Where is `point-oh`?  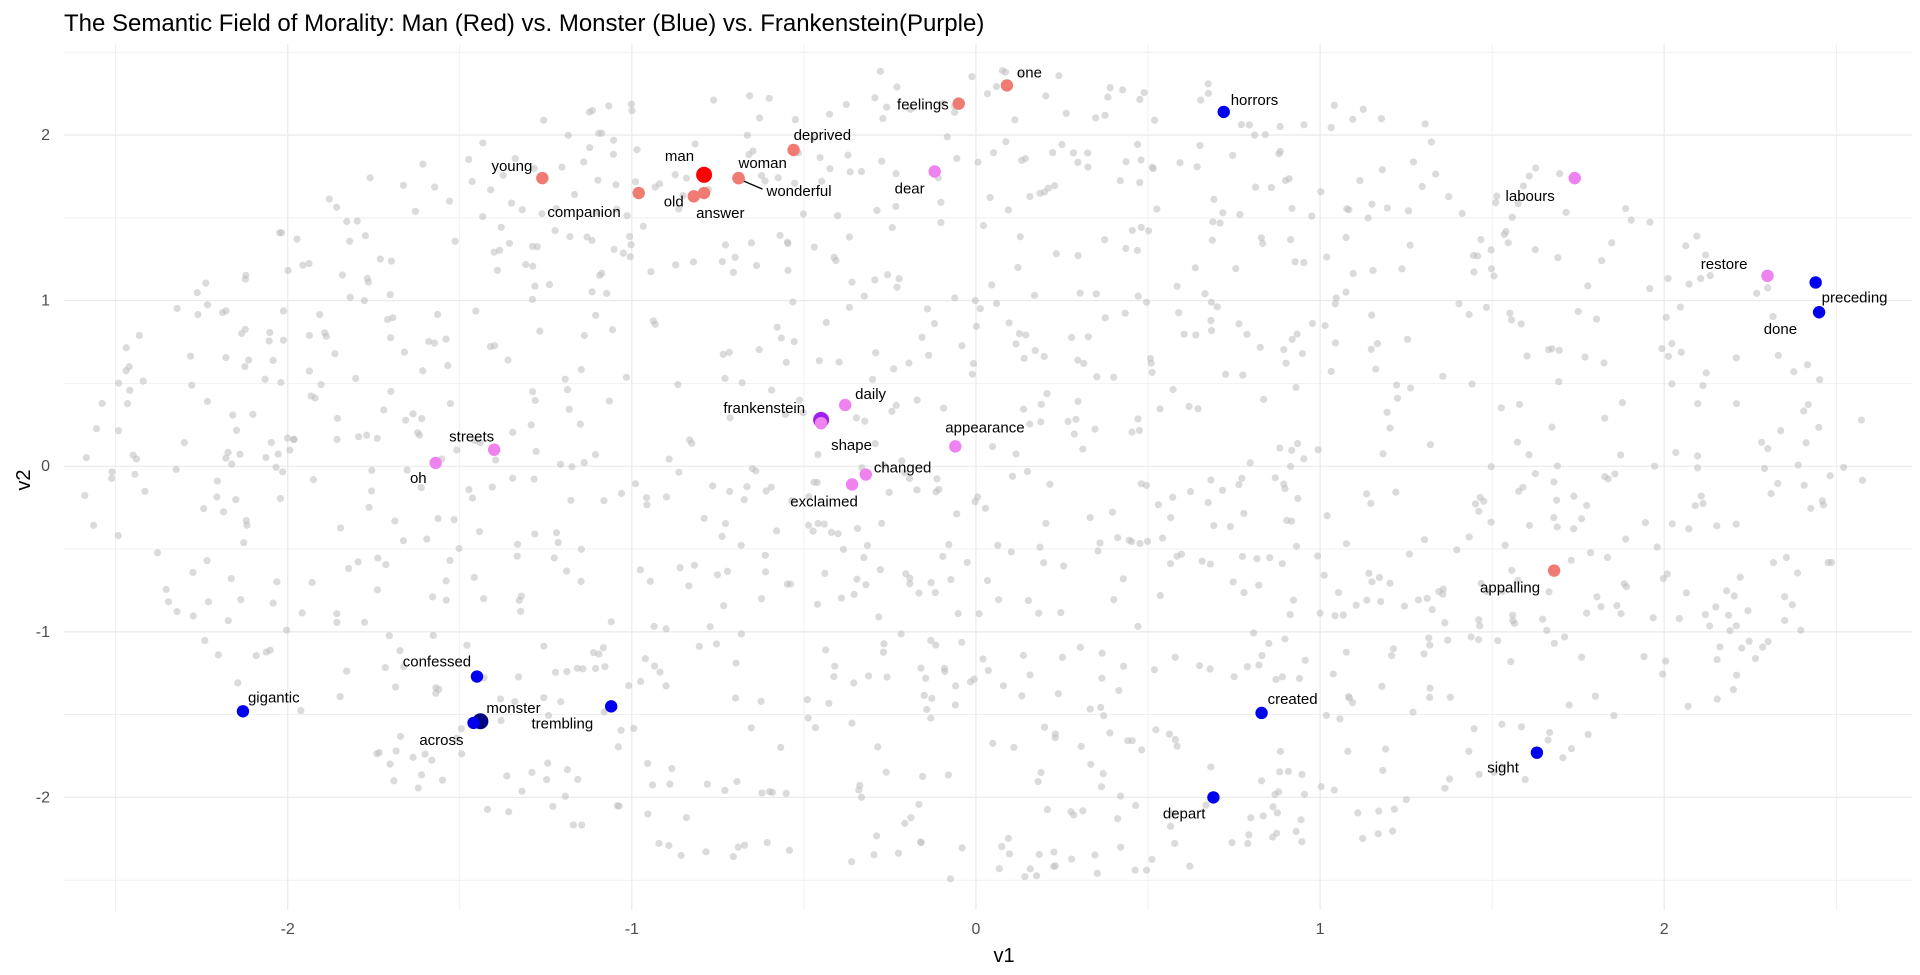
point-oh is located at coordinates (435, 463).